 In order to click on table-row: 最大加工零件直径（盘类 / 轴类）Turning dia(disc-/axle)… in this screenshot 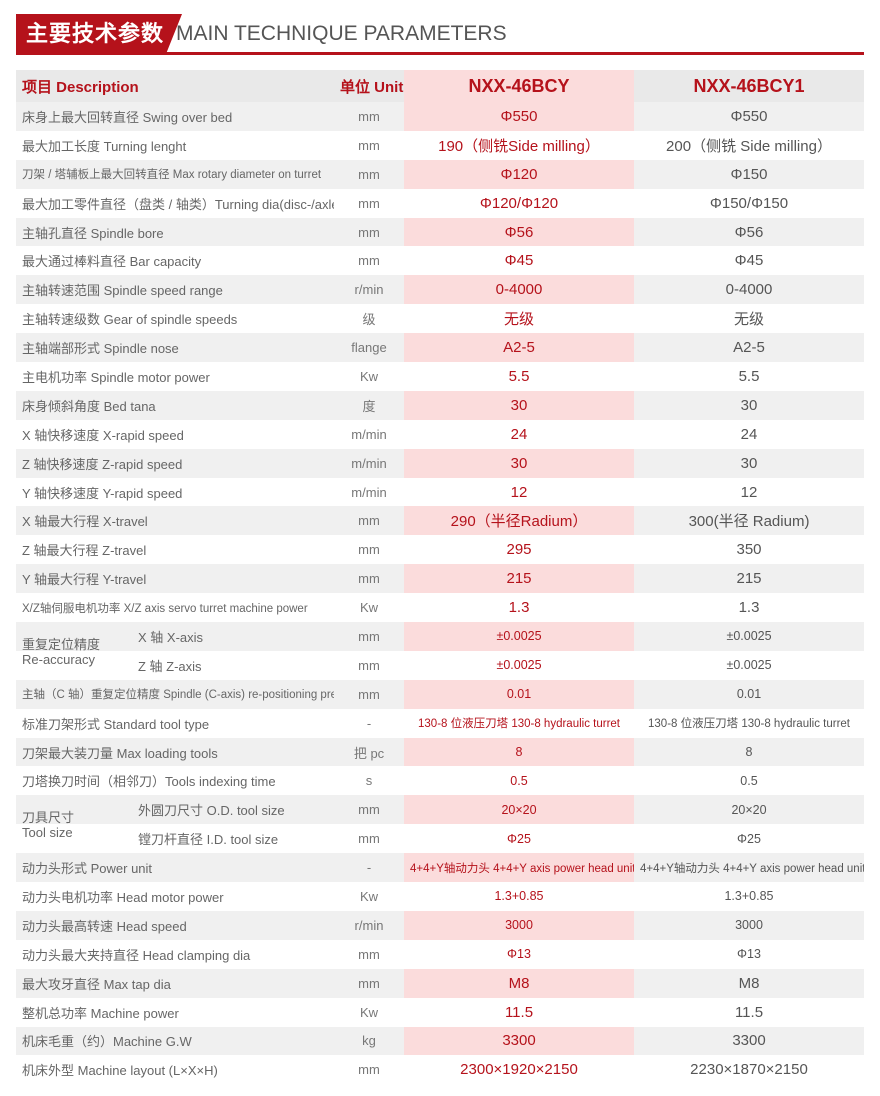, I will do `click(440, 203)`.